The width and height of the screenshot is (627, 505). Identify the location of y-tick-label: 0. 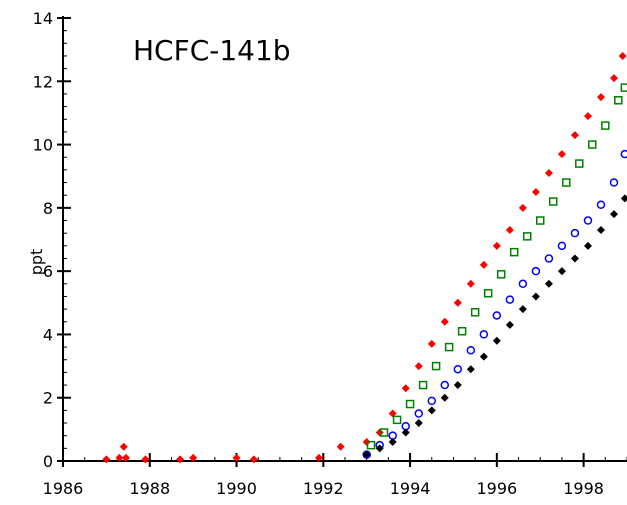
(48, 461).